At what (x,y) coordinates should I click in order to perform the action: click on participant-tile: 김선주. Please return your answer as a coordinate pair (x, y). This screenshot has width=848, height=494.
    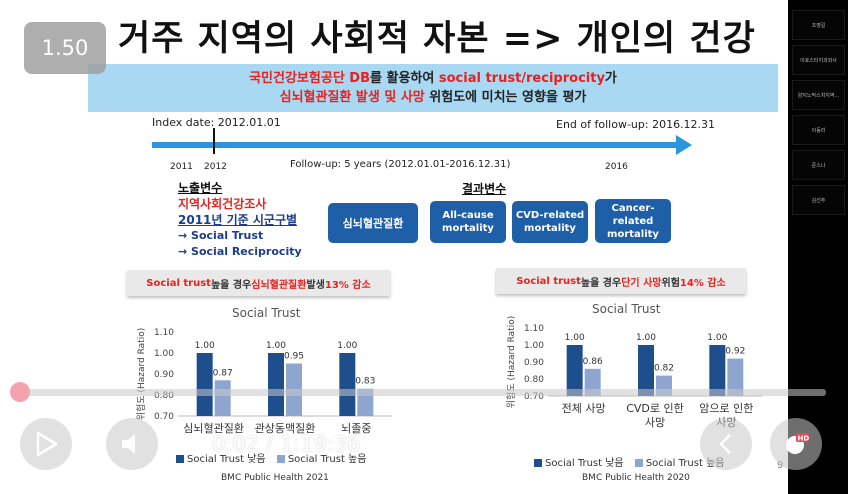
    Looking at the image, I should click on (818, 200).